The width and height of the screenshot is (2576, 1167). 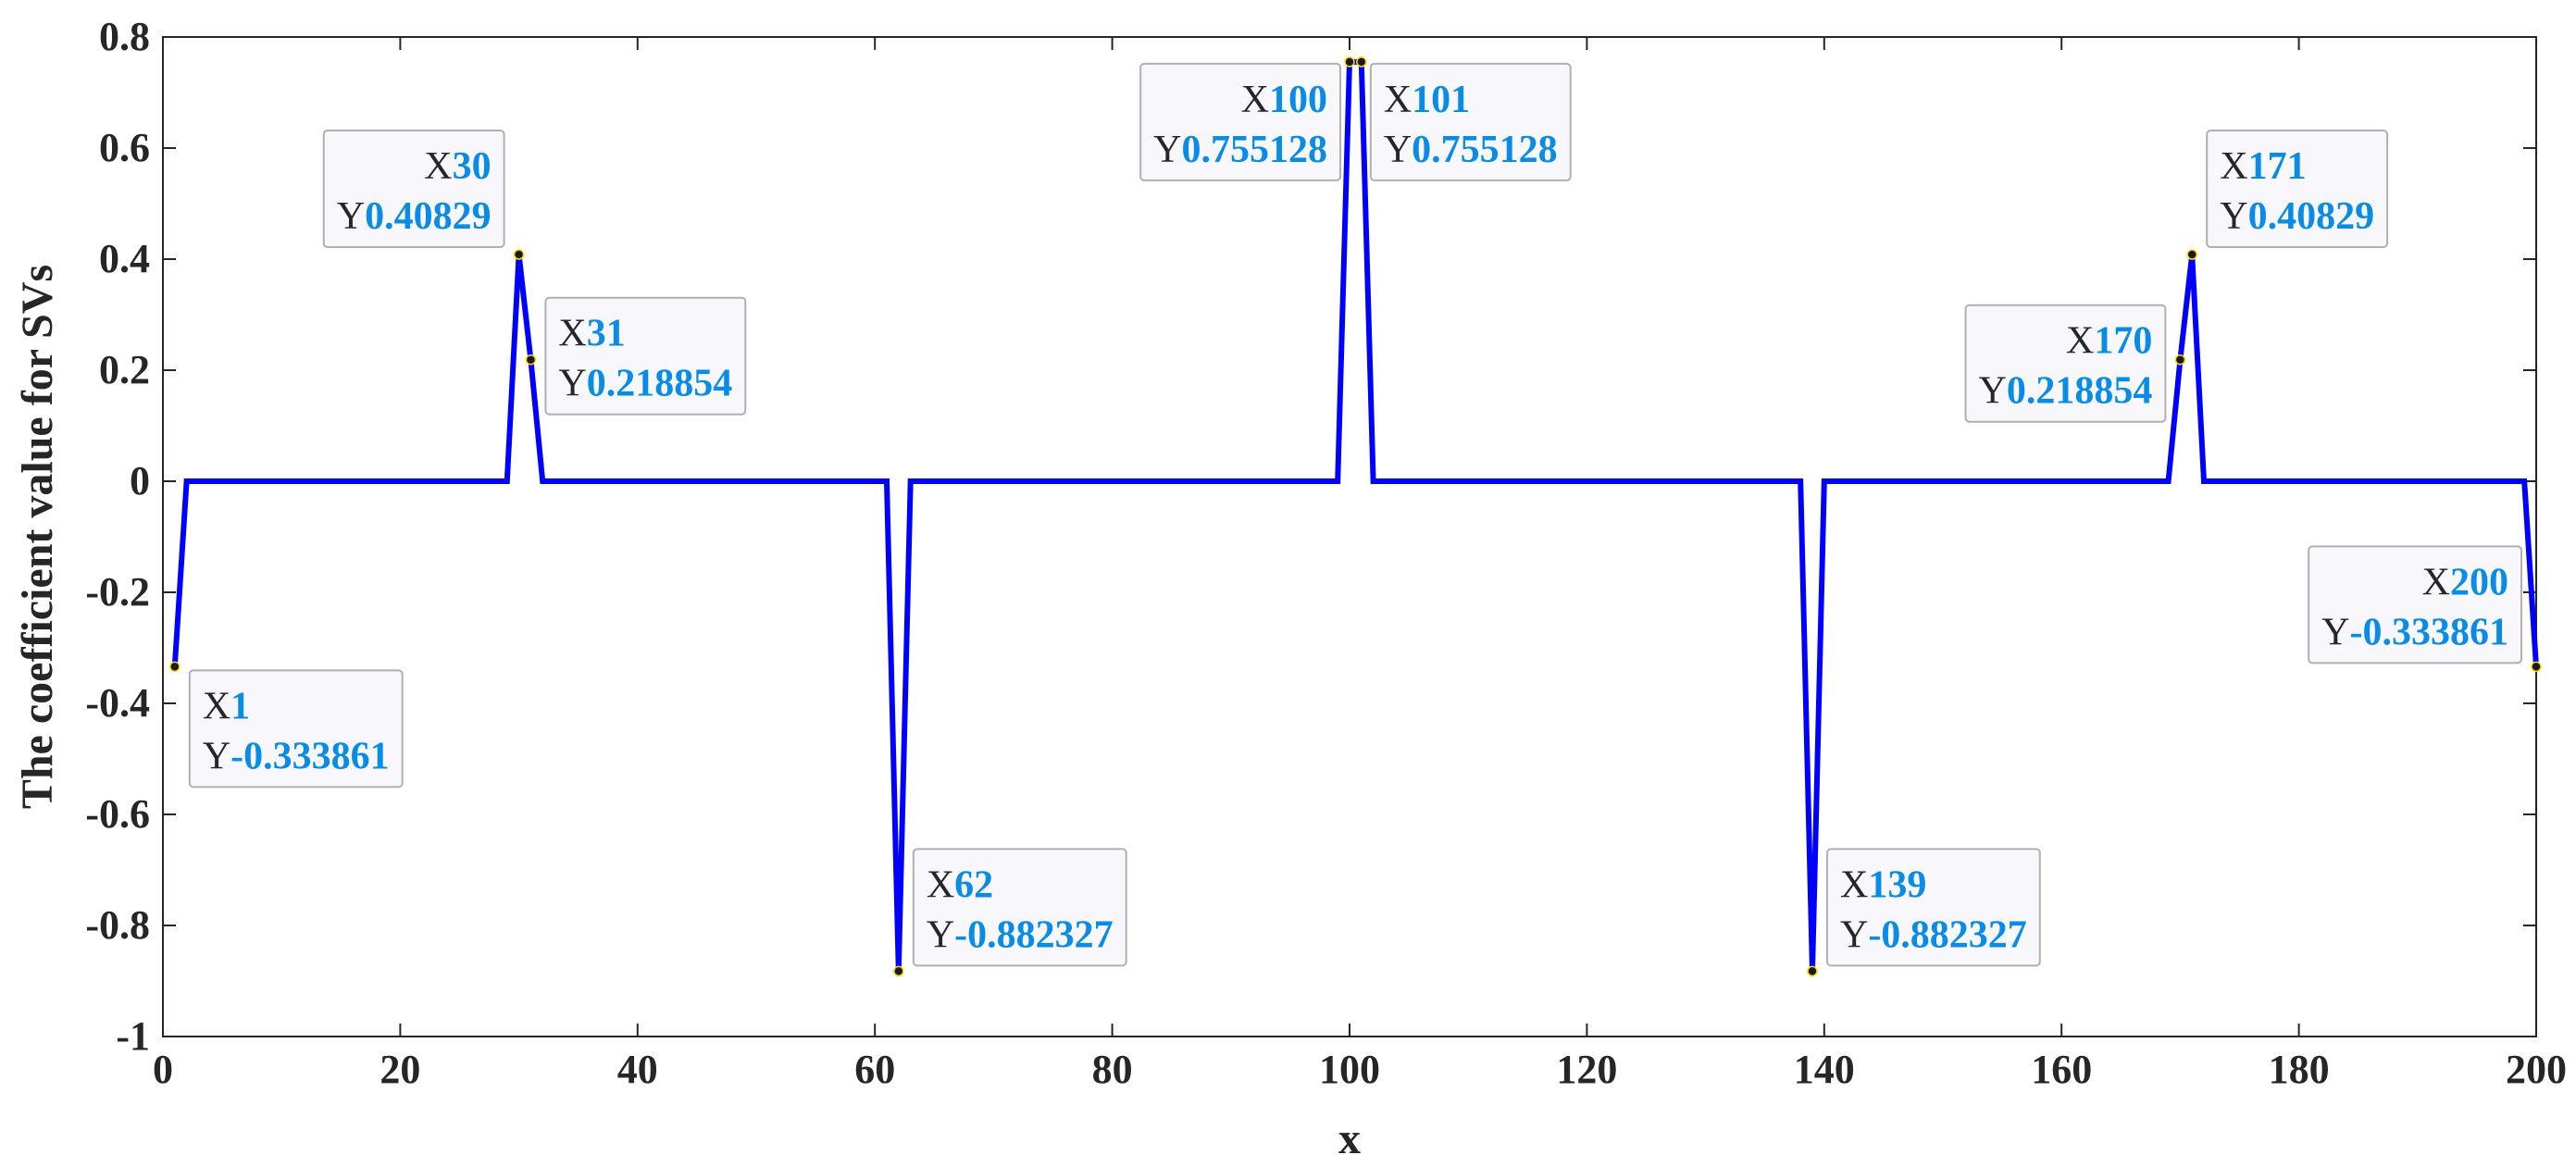 What do you see at coordinates (1112, 1070) in the screenshot?
I see `x-tick-label: 80` at bounding box center [1112, 1070].